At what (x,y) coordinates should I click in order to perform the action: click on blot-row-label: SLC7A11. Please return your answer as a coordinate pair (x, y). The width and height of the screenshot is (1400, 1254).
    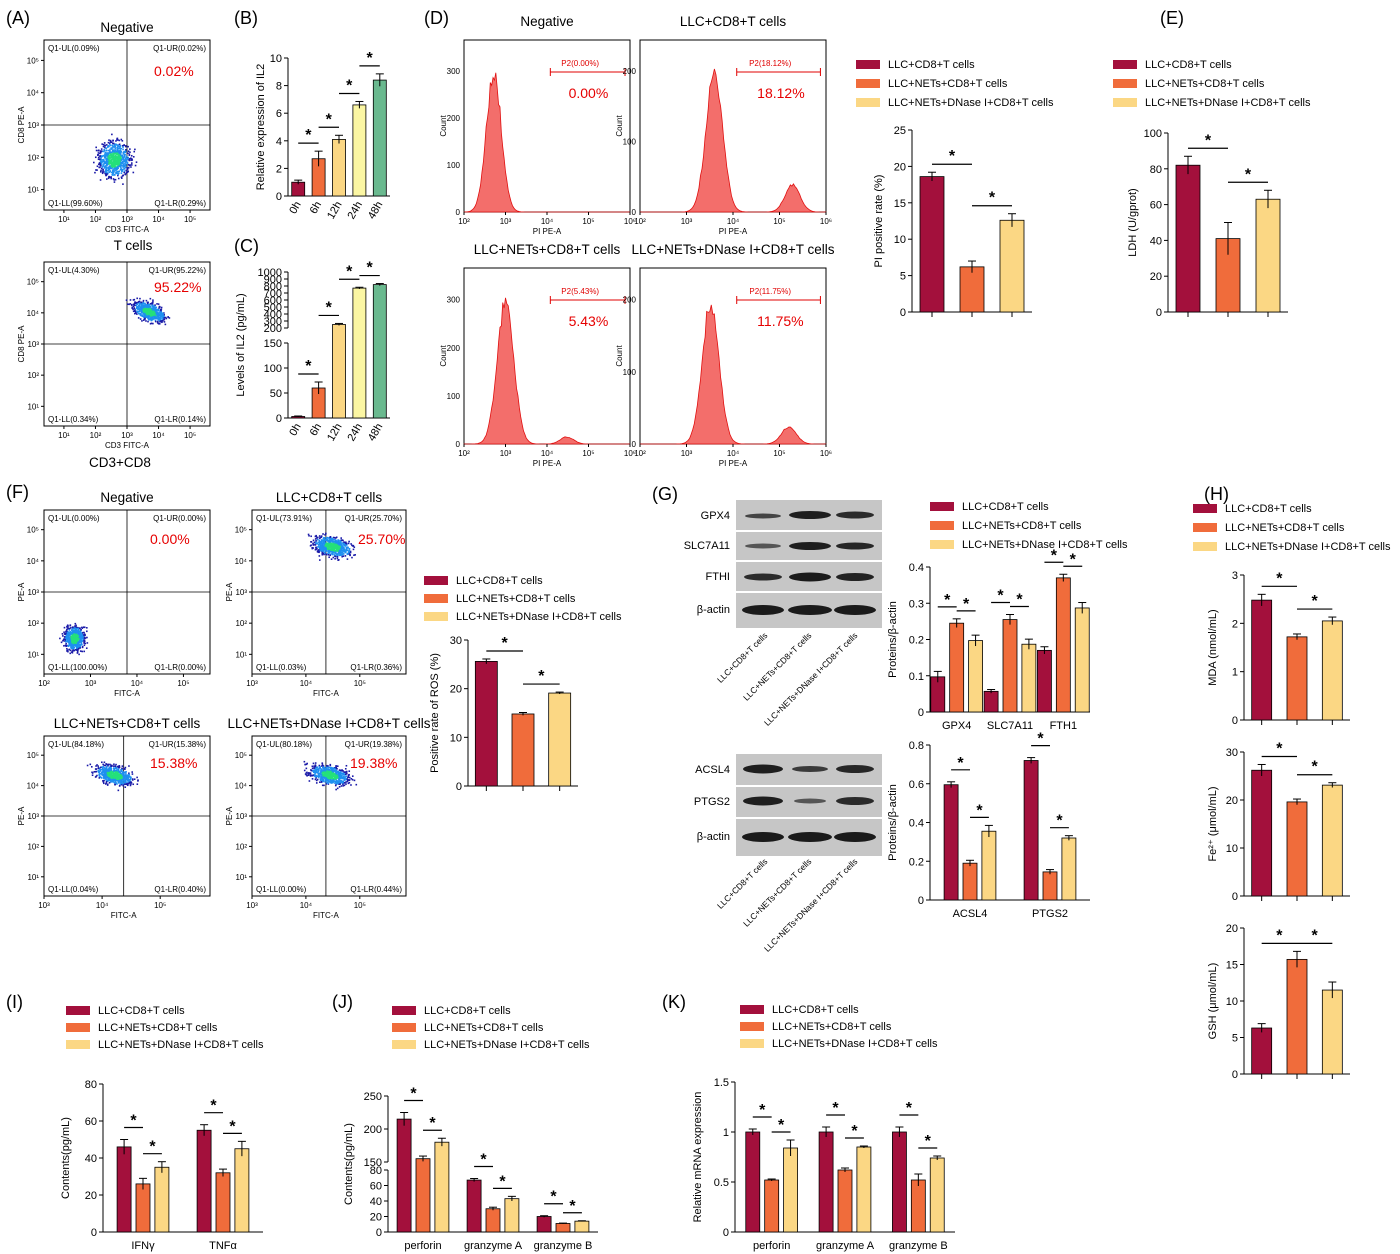
    Looking at the image, I should click on (707, 546).